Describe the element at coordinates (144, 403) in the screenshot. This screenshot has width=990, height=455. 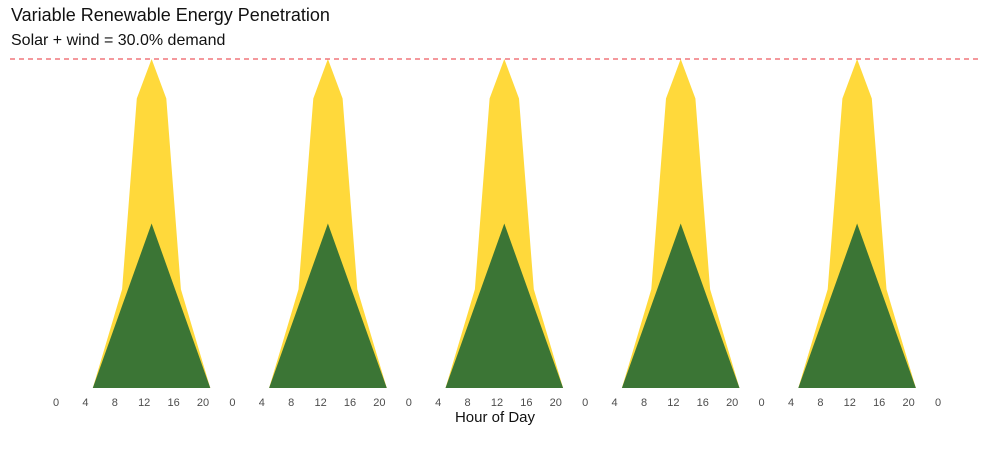
I see `x-tick-day-1-h12: 12` at that location.